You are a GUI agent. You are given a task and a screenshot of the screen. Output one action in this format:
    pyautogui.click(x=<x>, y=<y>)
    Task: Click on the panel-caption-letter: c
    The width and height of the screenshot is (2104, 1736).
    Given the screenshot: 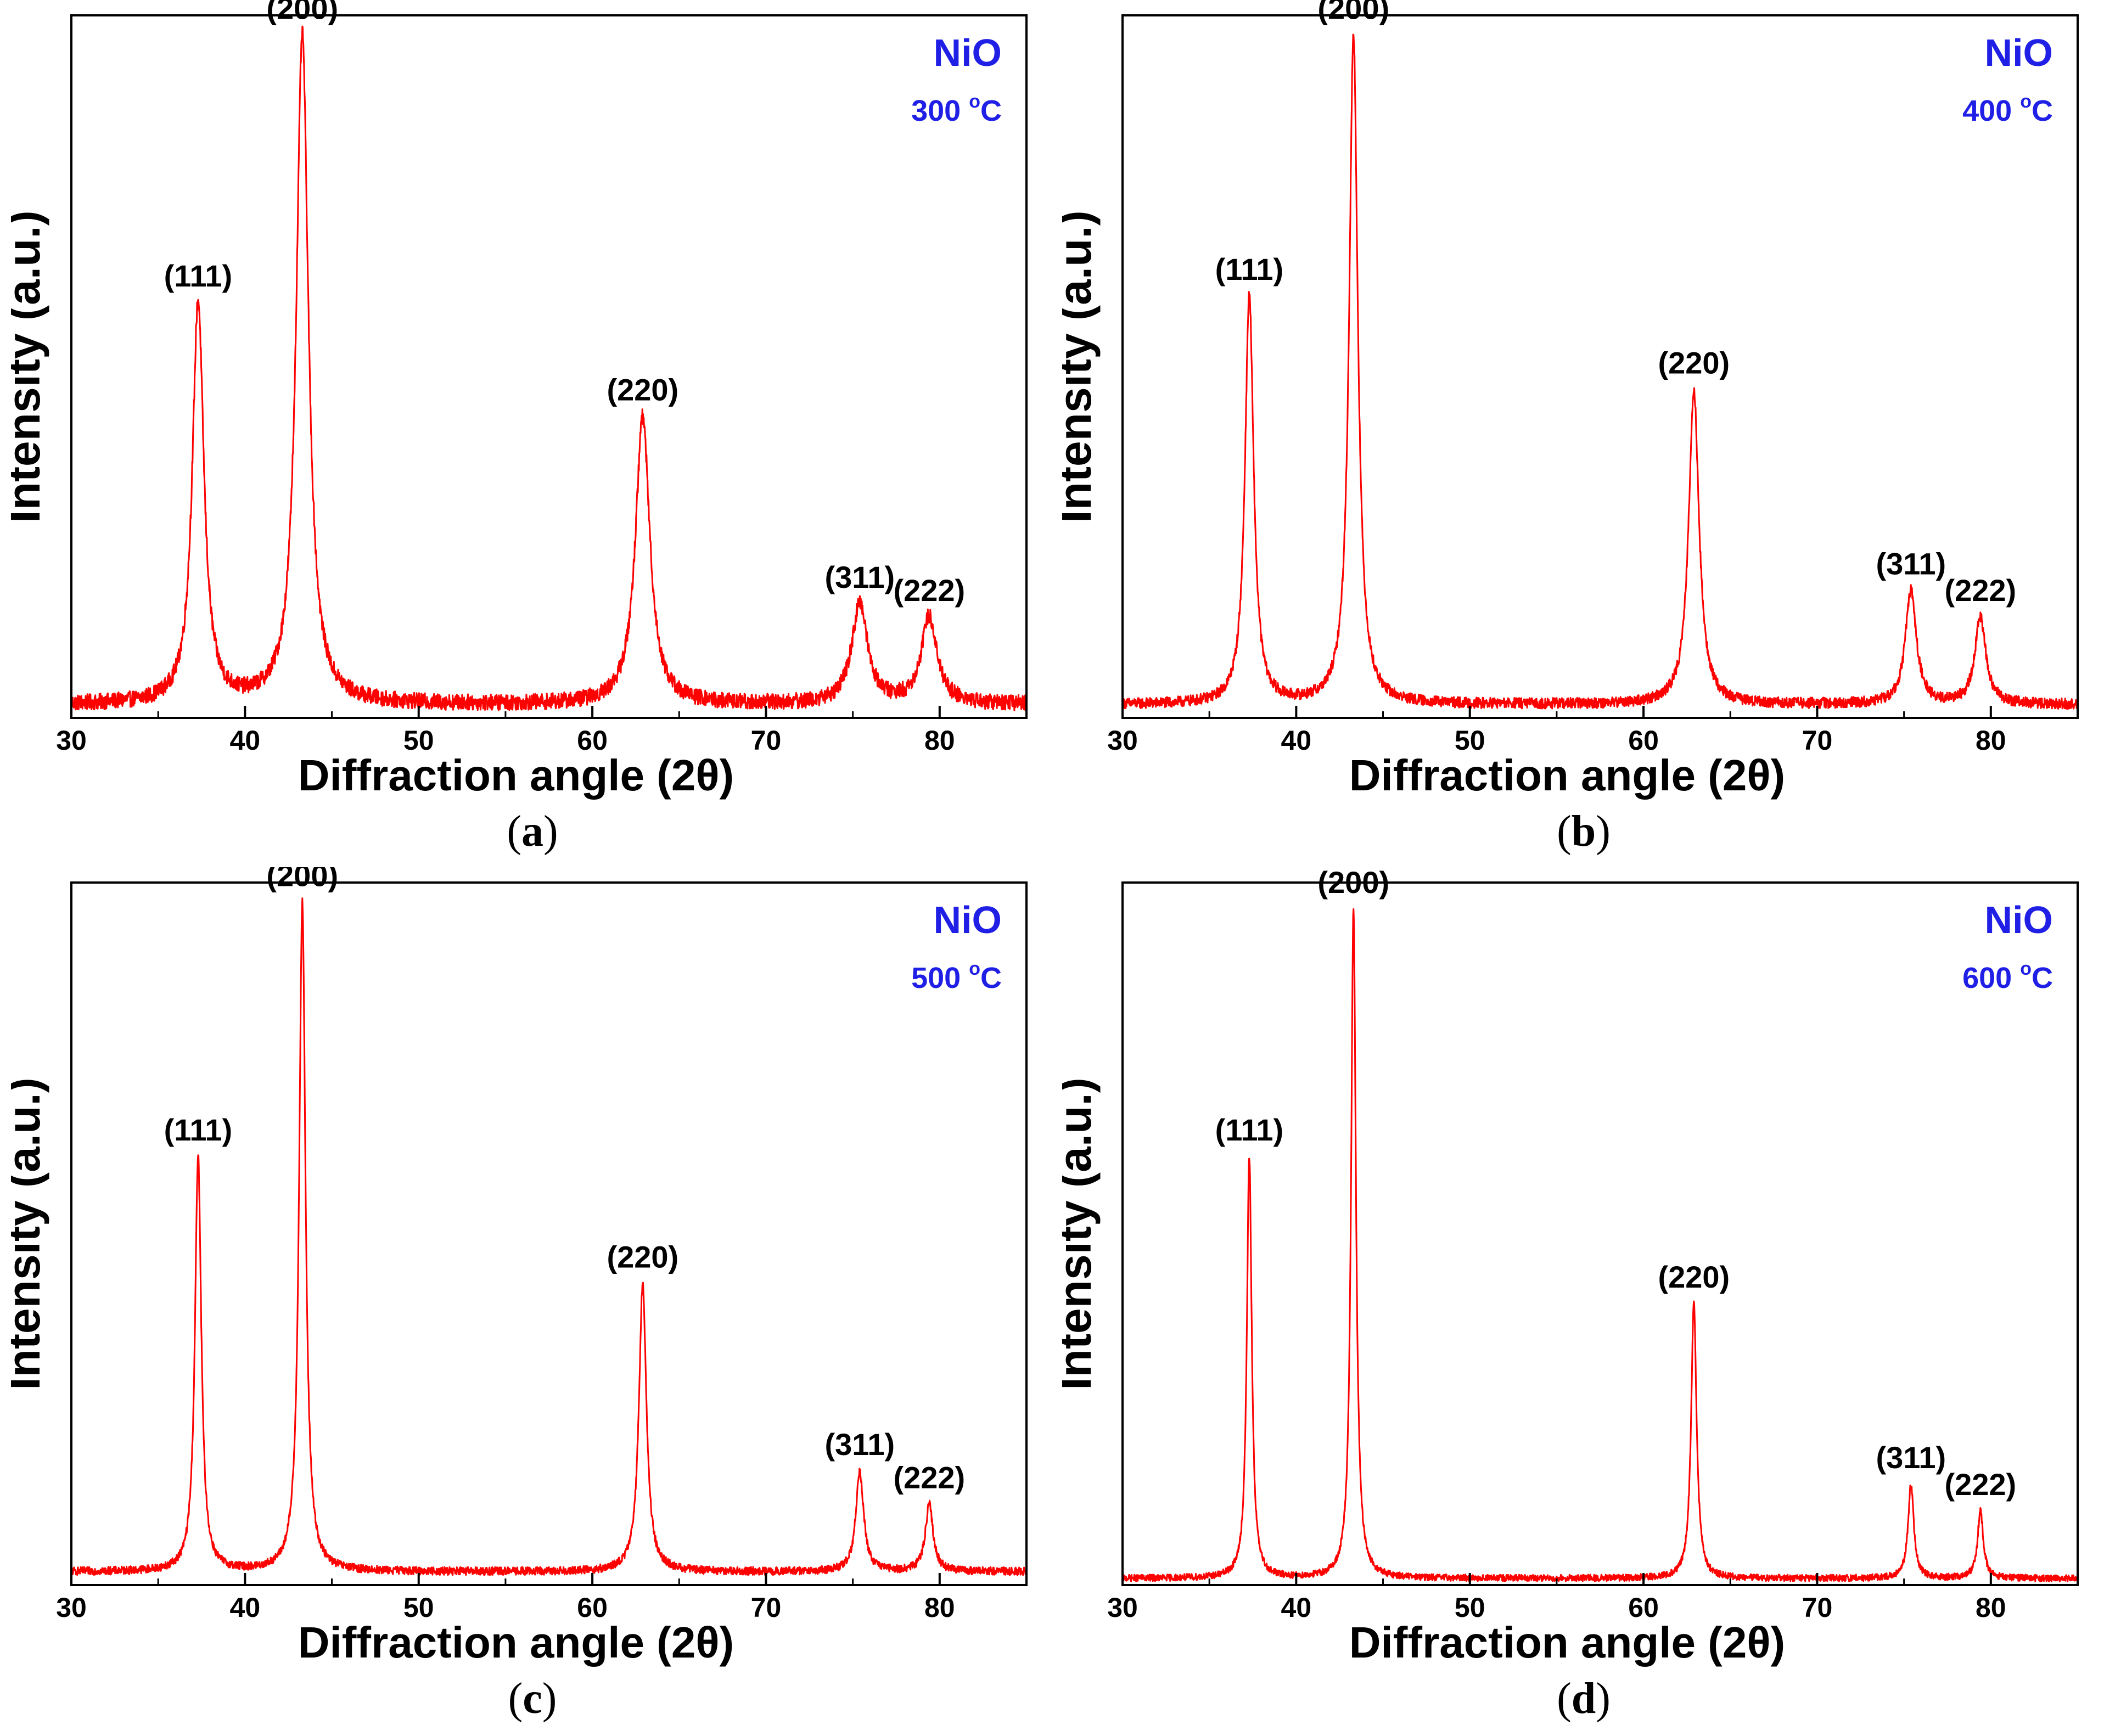 What is the action you would take?
    pyautogui.click(x=532, y=1699)
    